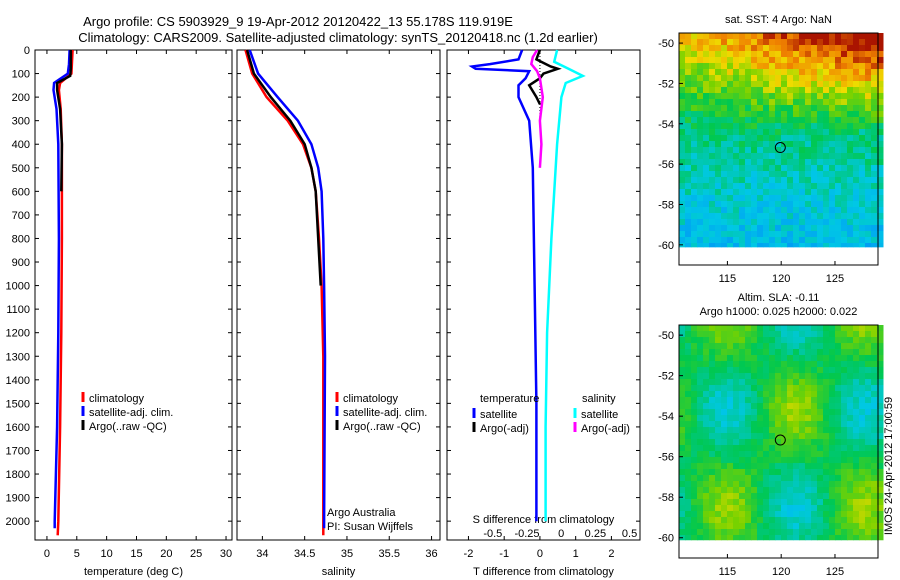 Image resolution: width=900 pixels, height=580 pixels. Describe the element at coordinates (196, 554) in the screenshot. I see `x-tick-label: 25` at that location.